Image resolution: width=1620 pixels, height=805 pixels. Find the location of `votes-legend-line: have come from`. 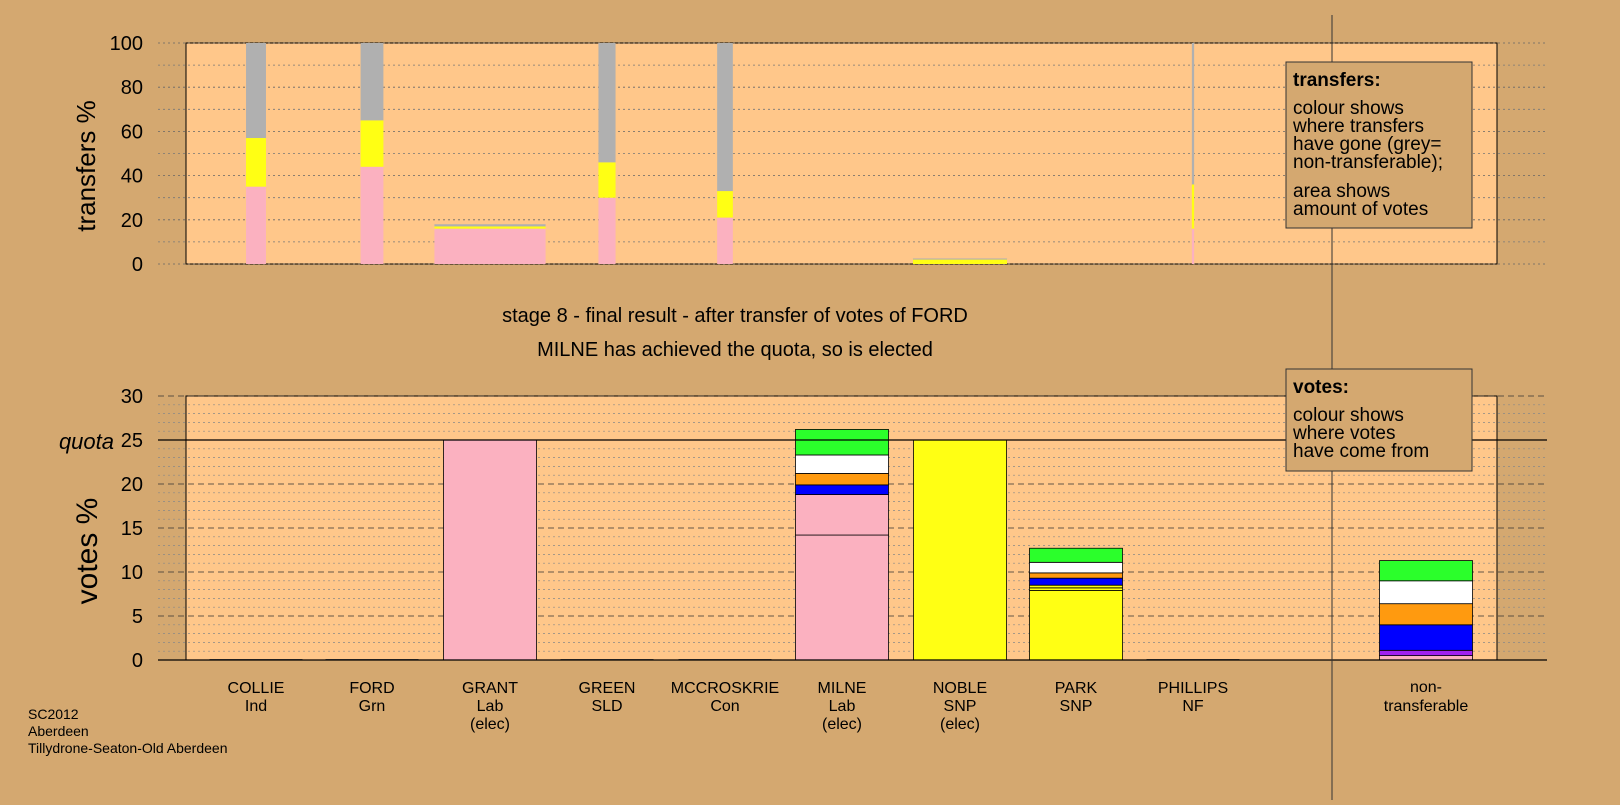

votes-legend-line: have come from is located at coordinates (1361, 451).